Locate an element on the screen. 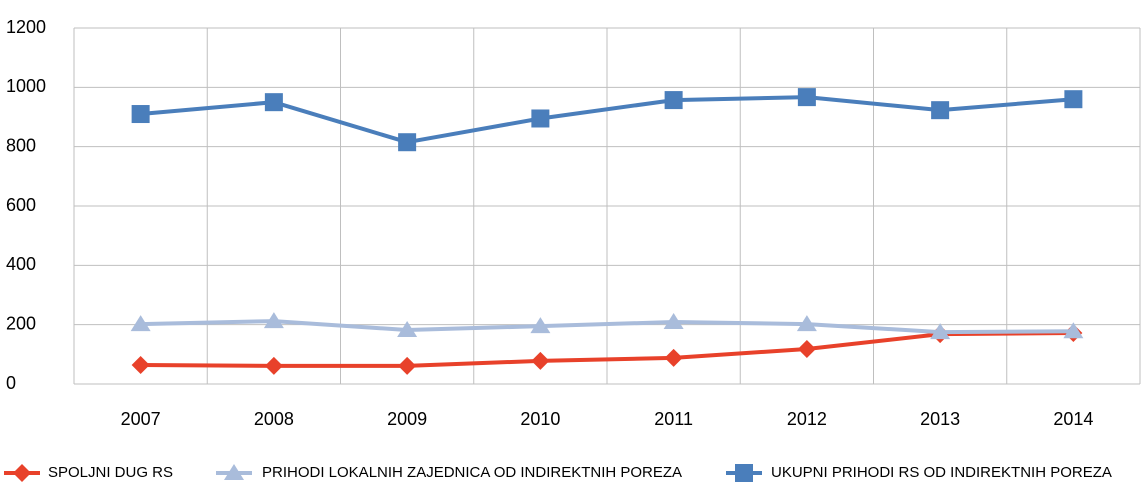  legend-label: UKUPNI PRIHODI RS OD INDIREKTNIH POREZA is located at coordinates (941, 472).